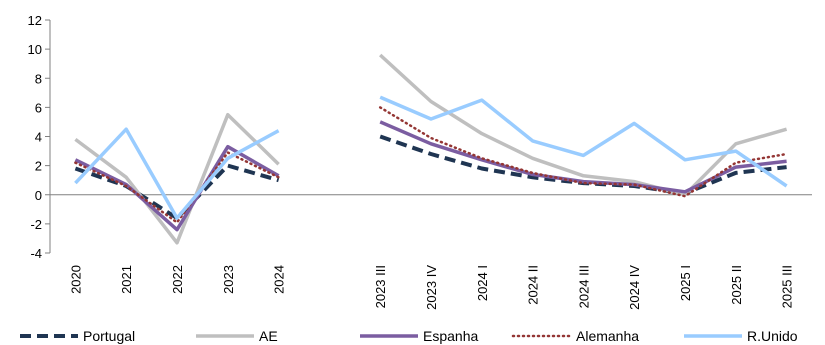 The width and height of the screenshot is (825, 345). Describe the element at coordinates (772, 336) in the screenshot. I see `legend-label: R.Unido` at that location.